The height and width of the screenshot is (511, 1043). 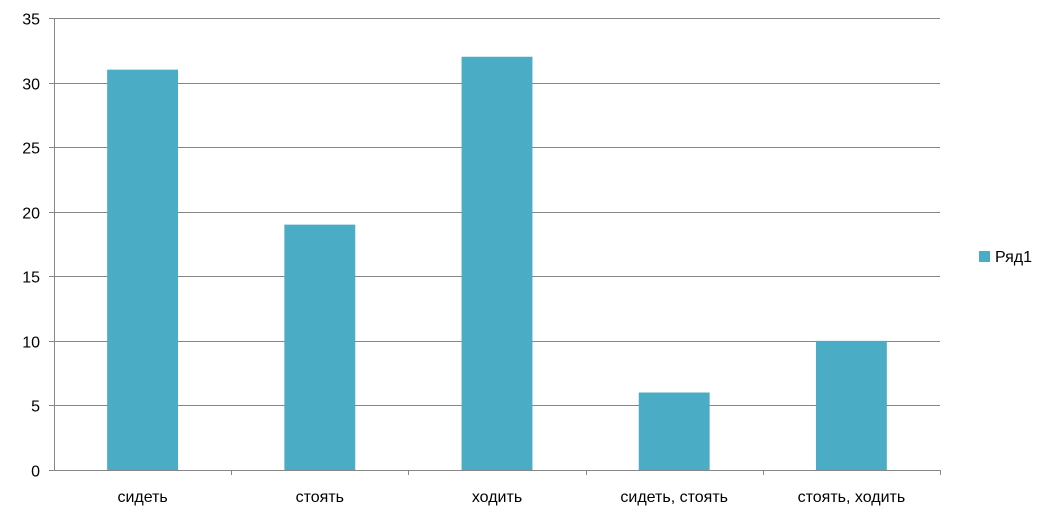 I want to click on x-category-label: сидеть, стоять, so click(x=674, y=497).